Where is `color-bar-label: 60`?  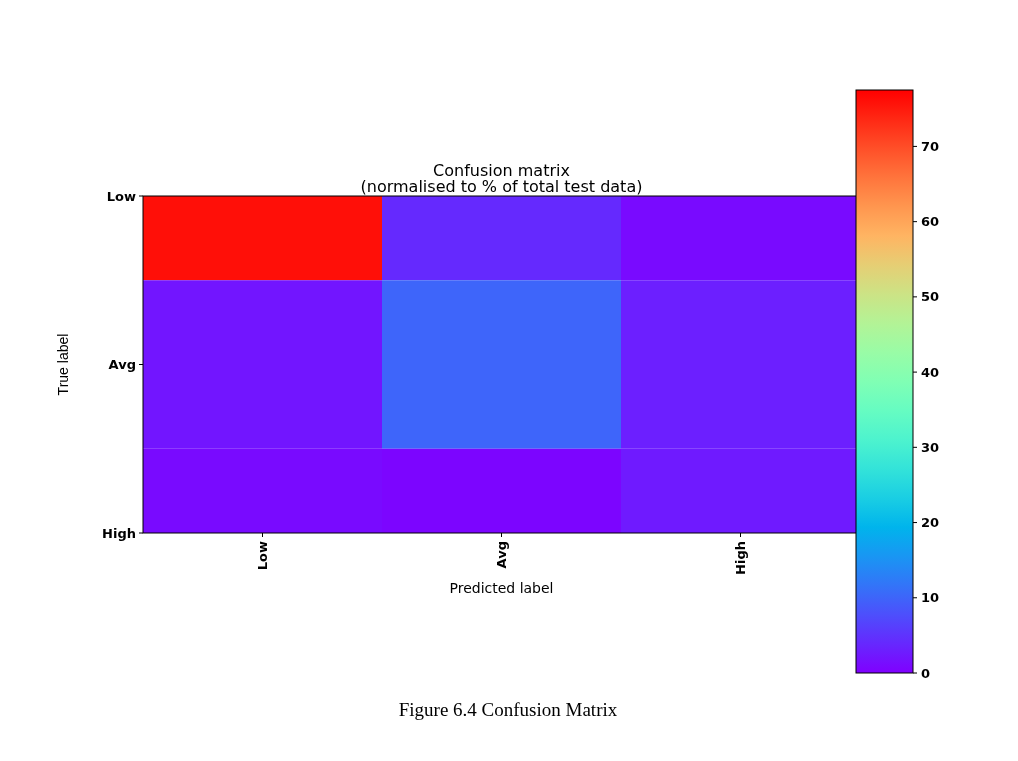 color-bar-label: 60 is located at coordinates (930, 222).